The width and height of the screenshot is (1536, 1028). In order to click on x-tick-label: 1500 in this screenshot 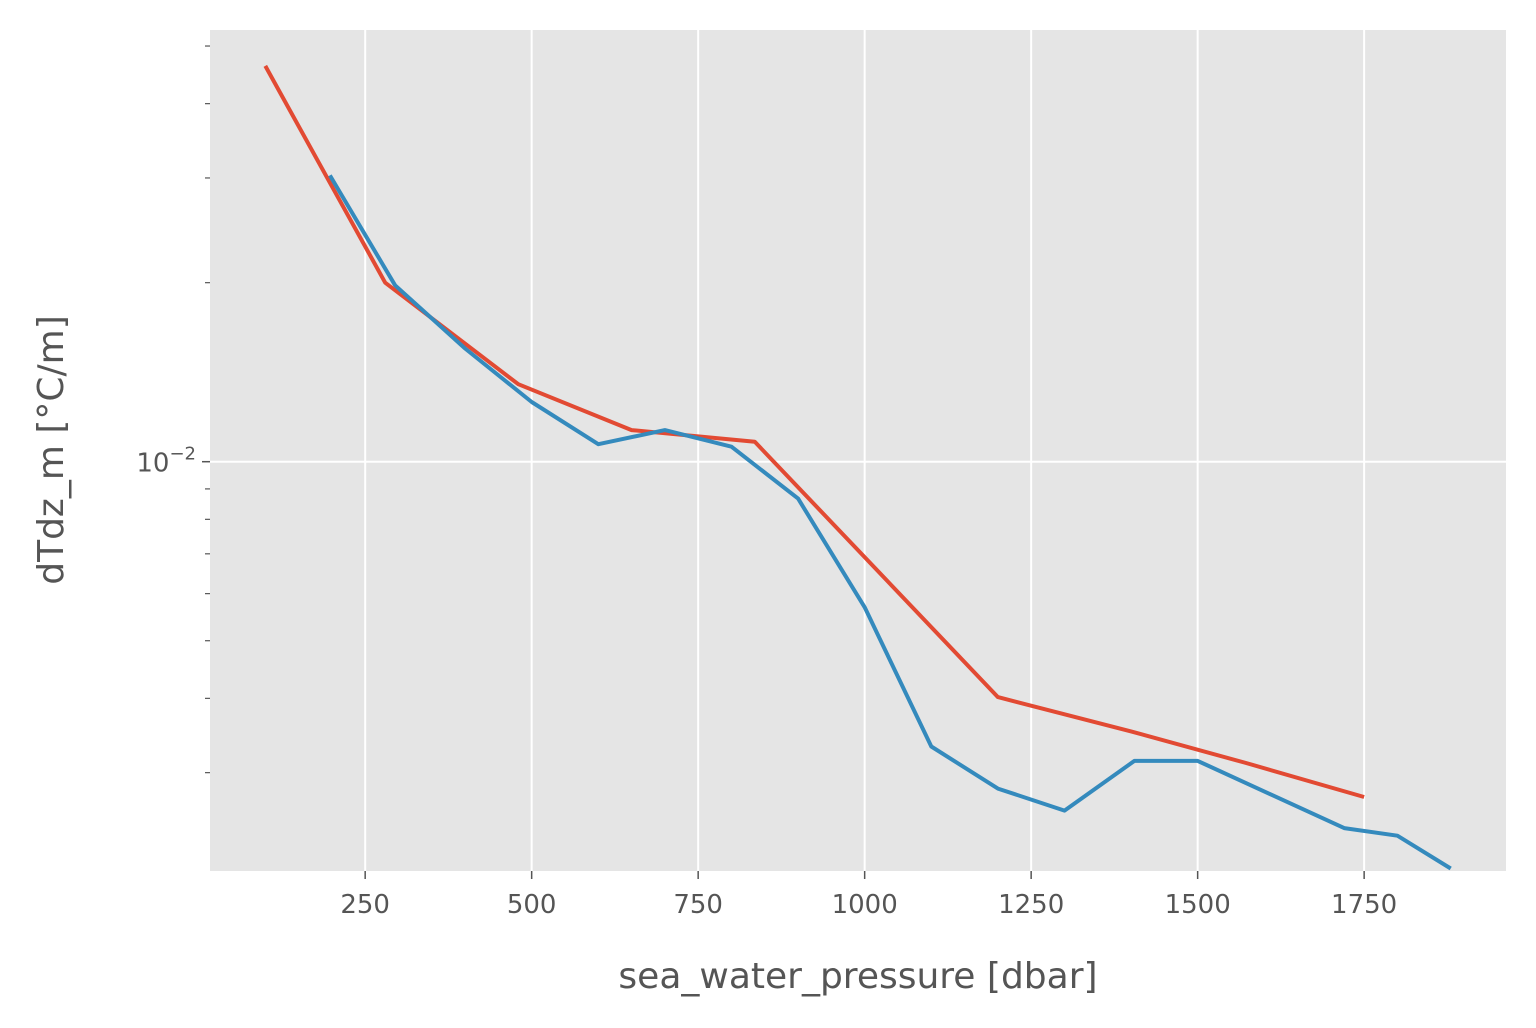, I will do `click(1198, 905)`.